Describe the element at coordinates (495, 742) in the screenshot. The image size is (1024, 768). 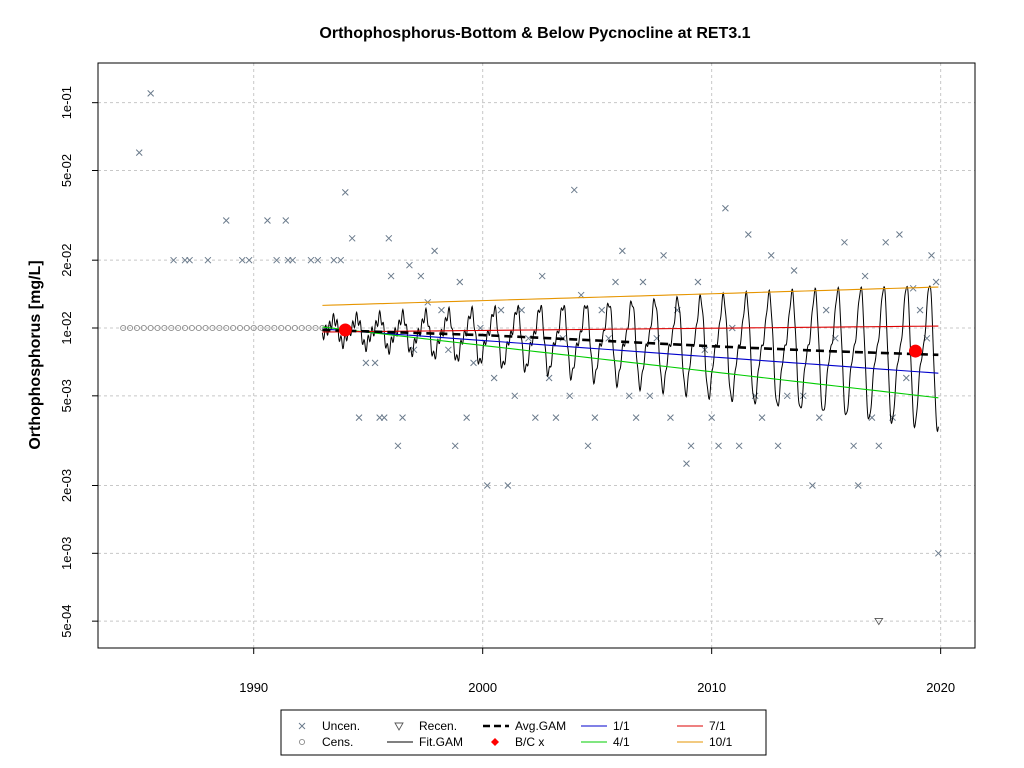
I see `legend-symbol-bc` at that location.